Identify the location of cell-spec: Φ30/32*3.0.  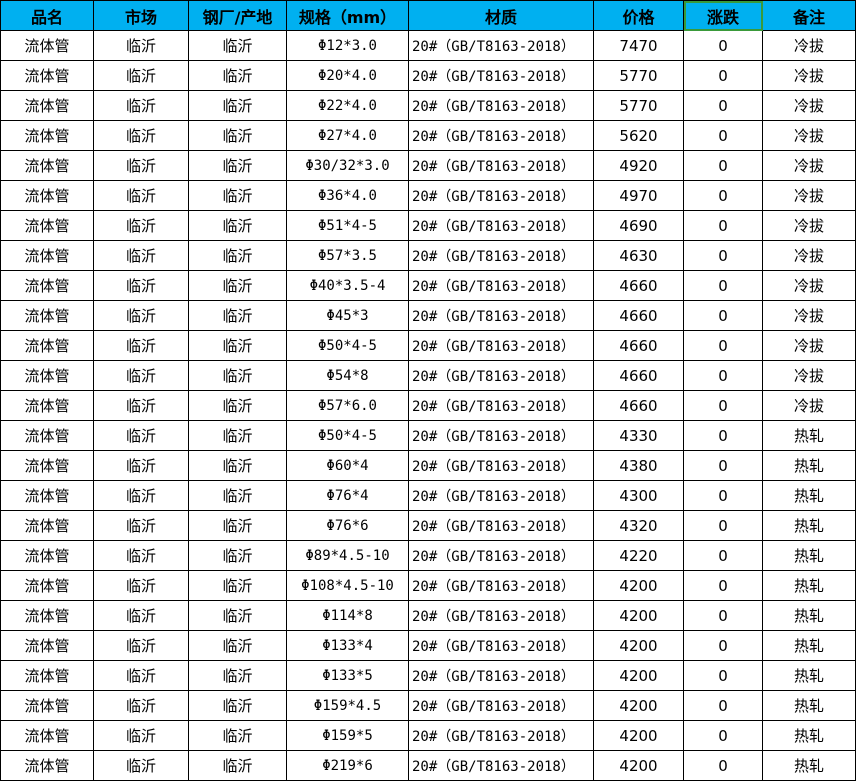
(347, 165).